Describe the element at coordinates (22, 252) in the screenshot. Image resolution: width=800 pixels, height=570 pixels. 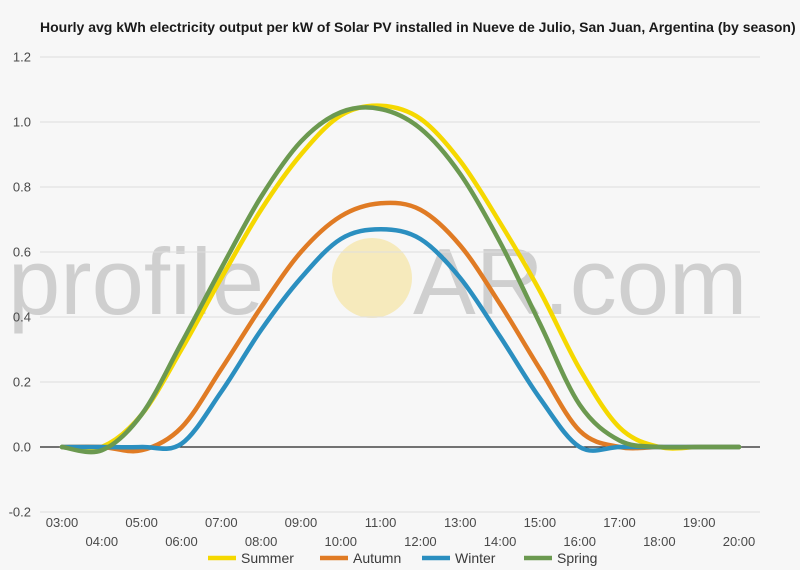
I see `y-tick-label: 0.6` at that location.